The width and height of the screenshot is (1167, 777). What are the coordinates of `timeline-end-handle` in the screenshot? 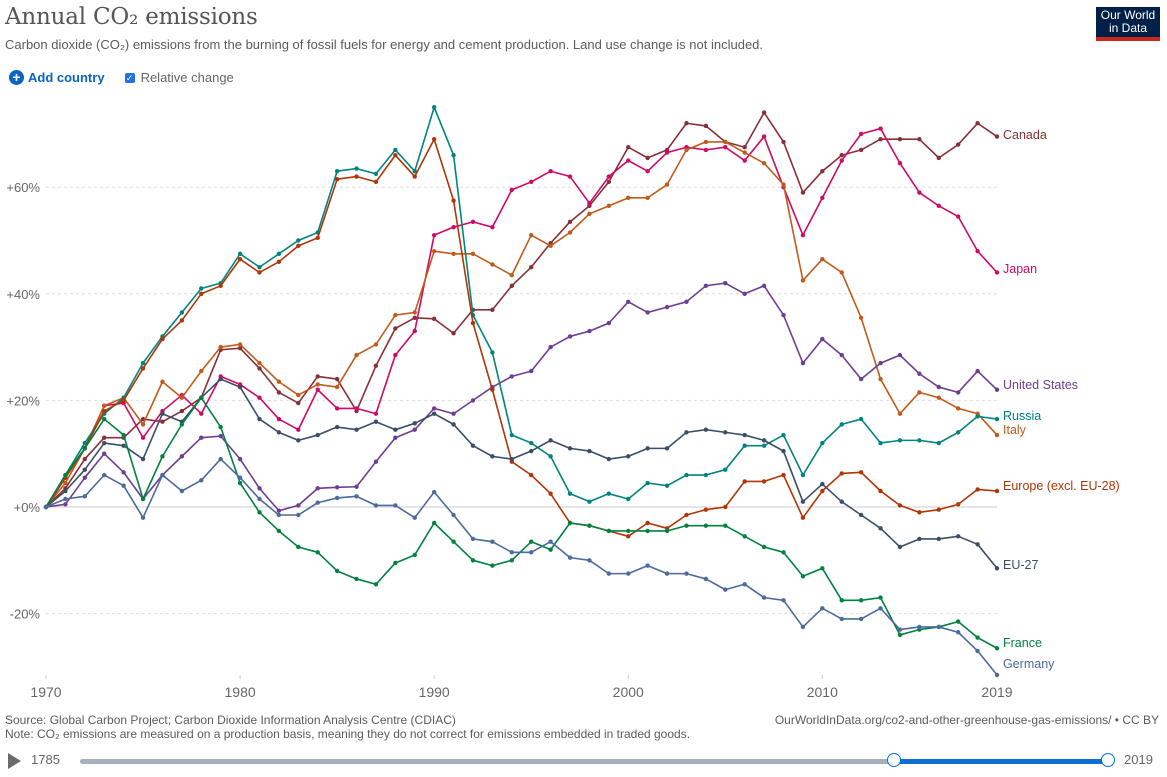 It's located at (1108, 760).